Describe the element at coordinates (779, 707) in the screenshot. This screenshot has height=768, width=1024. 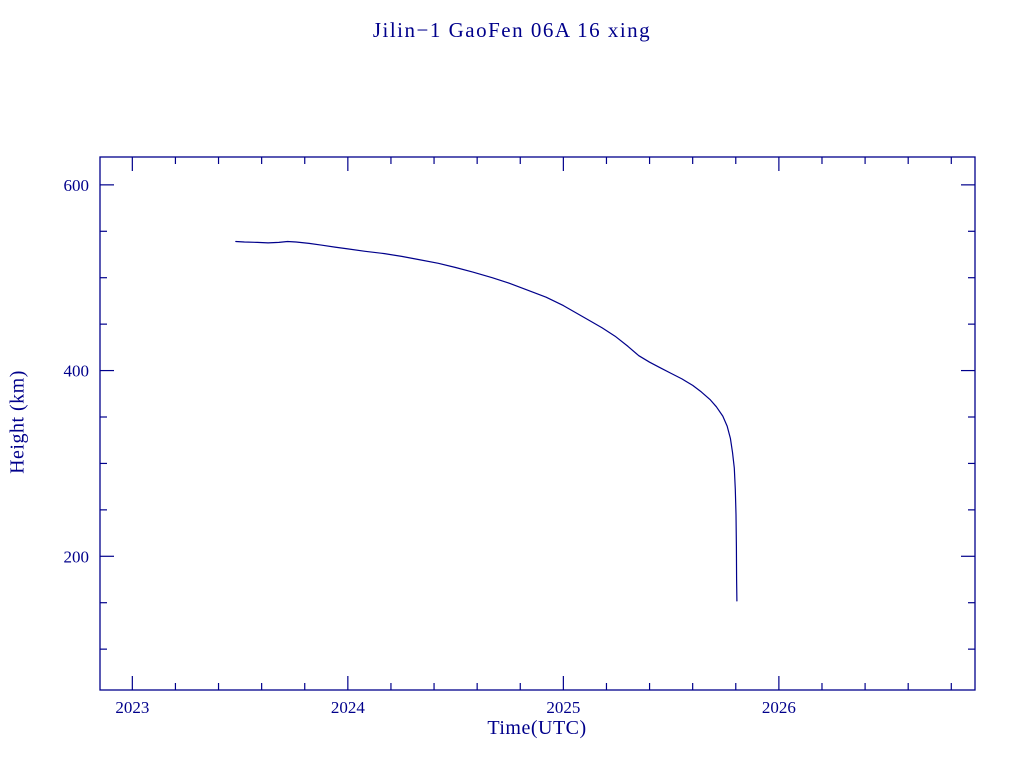
I see `x-tick-label: 2026` at that location.